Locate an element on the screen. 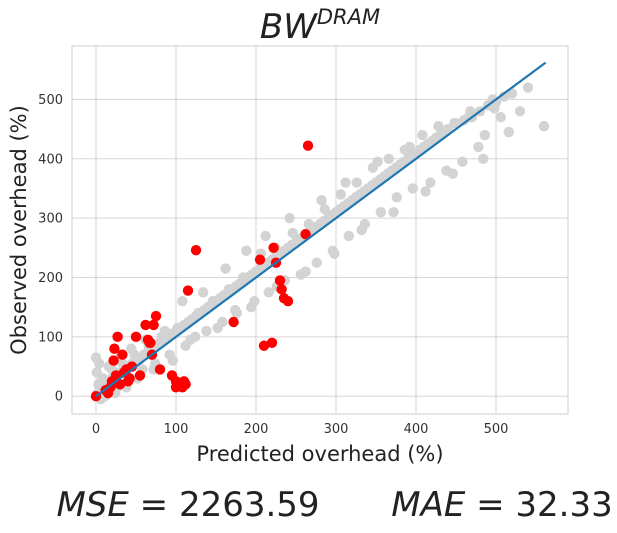  x-tick-label: 0 is located at coordinates (96, 429).